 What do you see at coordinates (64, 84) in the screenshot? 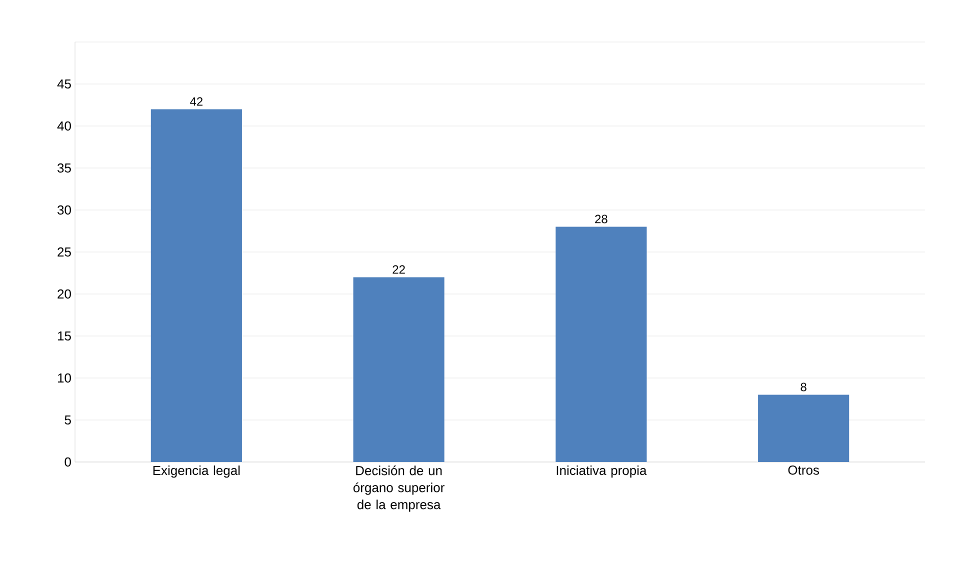
I see `y-tick-label: 45` at bounding box center [64, 84].